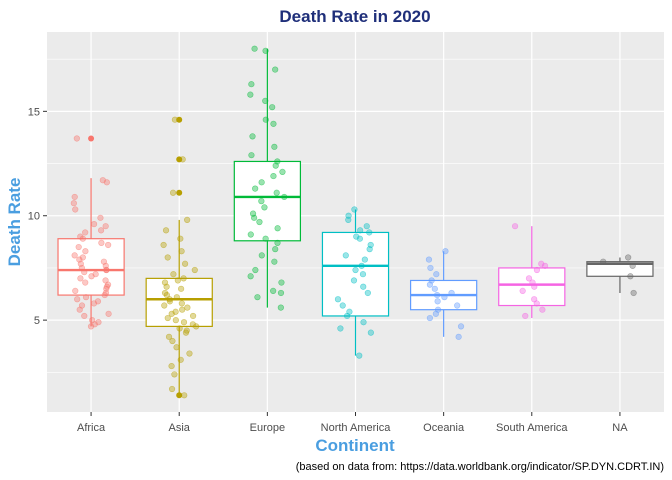  I want to click on y-axis-ticks: 5 10 15, so click(37, 216).